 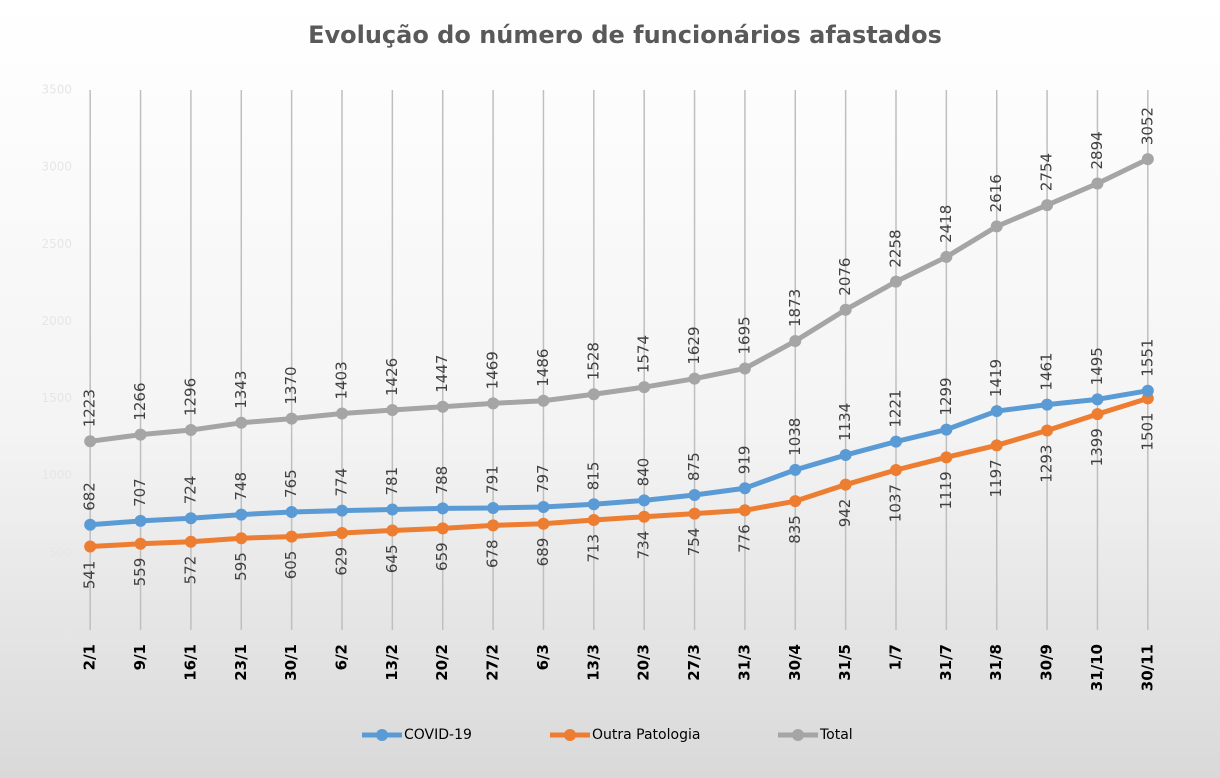 I want to click on data-label: 748, so click(x=241, y=486).